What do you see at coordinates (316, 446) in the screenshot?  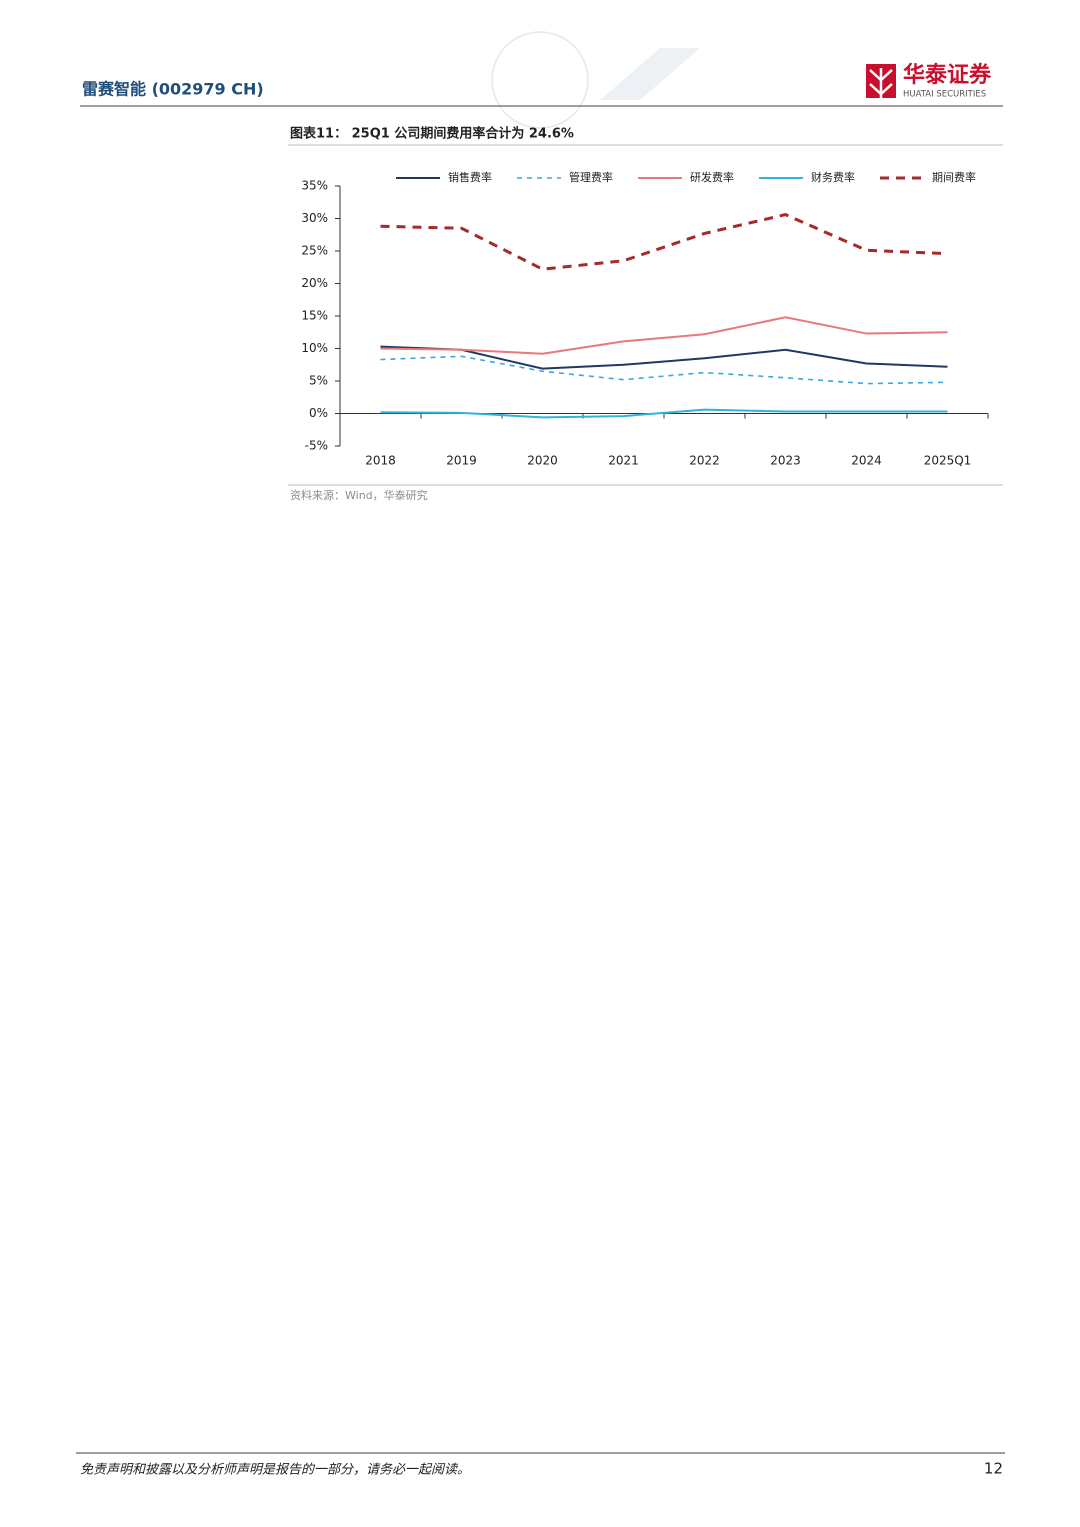 I see `y-tick-label: -5%` at bounding box center [316, 446].